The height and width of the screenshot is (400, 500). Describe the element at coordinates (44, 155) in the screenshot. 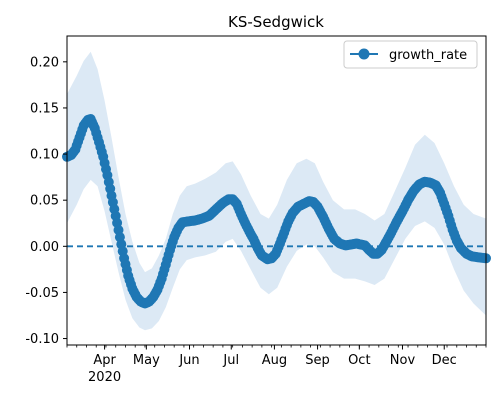

I see `y-tick-label: 0.10` at that location.